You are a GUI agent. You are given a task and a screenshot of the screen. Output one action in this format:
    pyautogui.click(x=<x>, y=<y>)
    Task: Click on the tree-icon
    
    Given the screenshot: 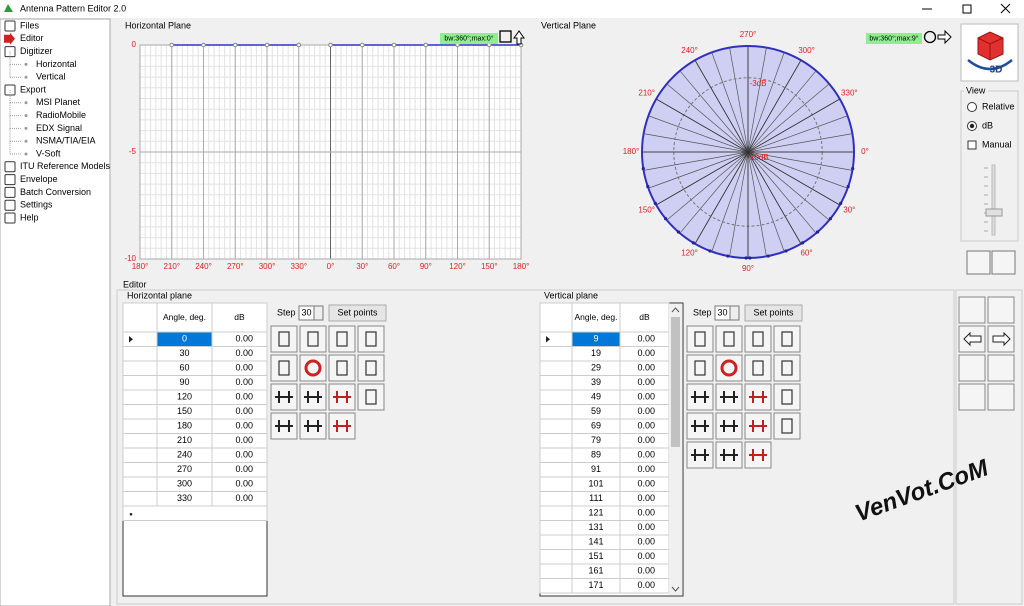 What is the action you would take?
    pyautogui.click(x=10, y=180)
    